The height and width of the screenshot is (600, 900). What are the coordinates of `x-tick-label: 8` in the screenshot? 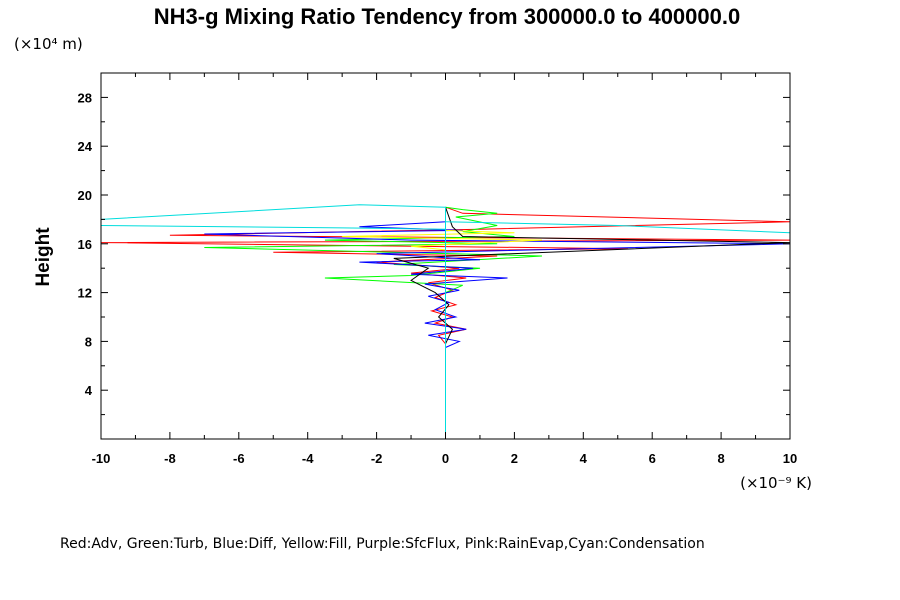 It's located at (720, 458).